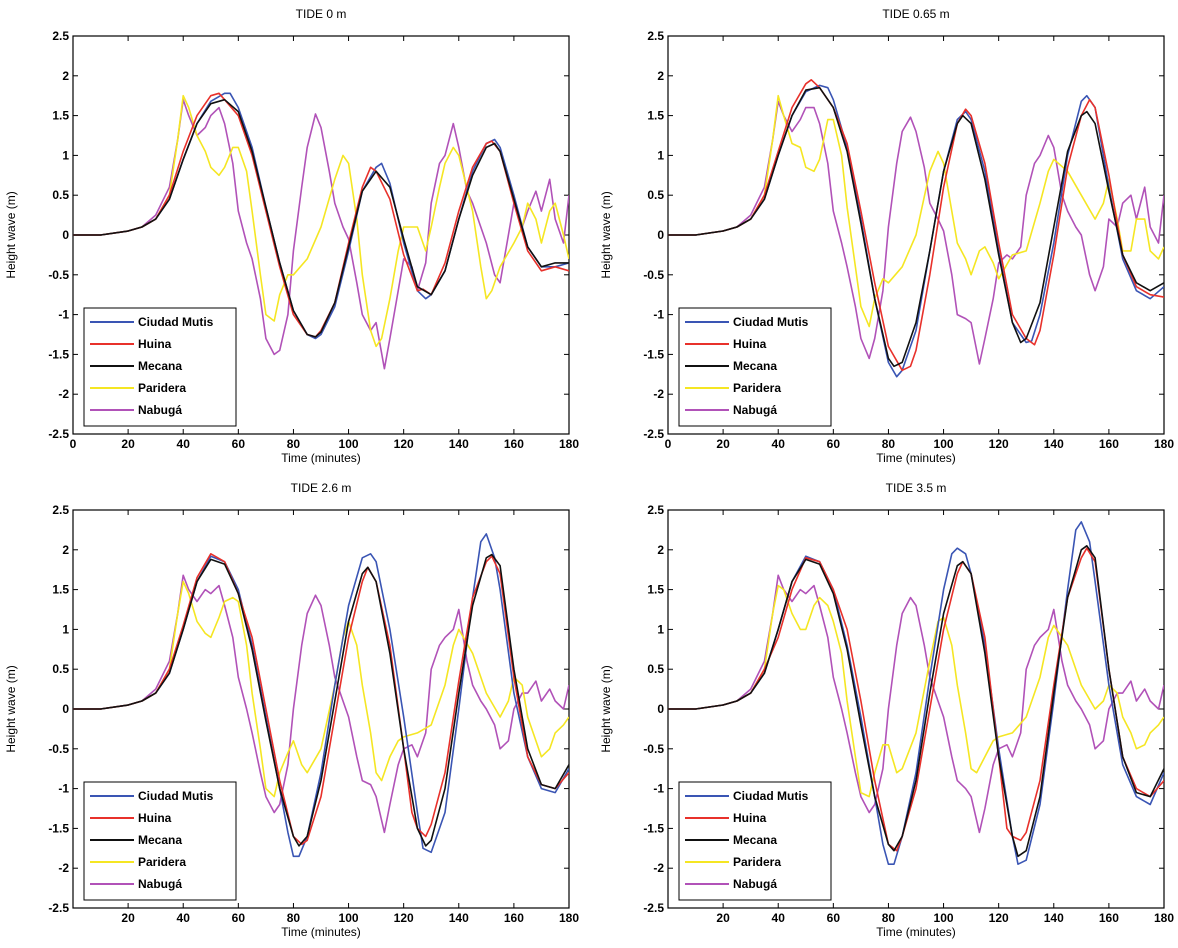  Describe the element at coordinates (915, 14) in the screenshot. I see `chart-title: TIDE 0.65 m` at that location.